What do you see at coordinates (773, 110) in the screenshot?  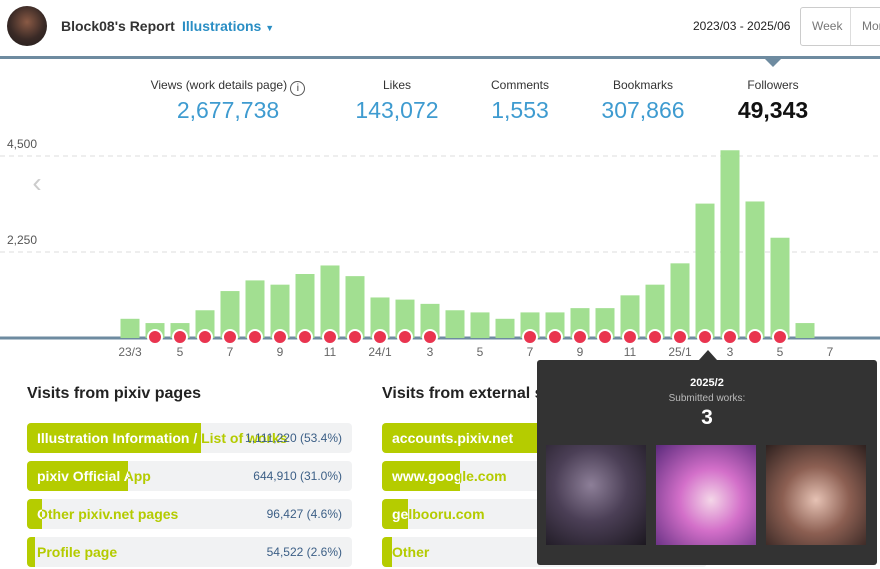 I see `stat-value: 49,343` at bounding box center [773, 110].